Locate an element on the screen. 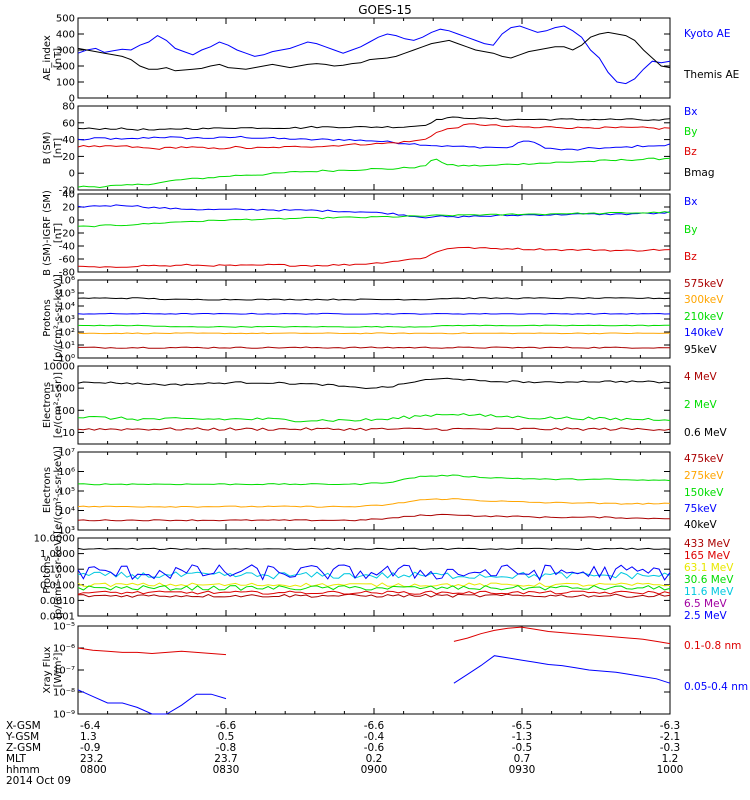 The width and height of the screenshot is (750, 800). footer-mlt-value: 23.7 is located at coordinates (225, 759).